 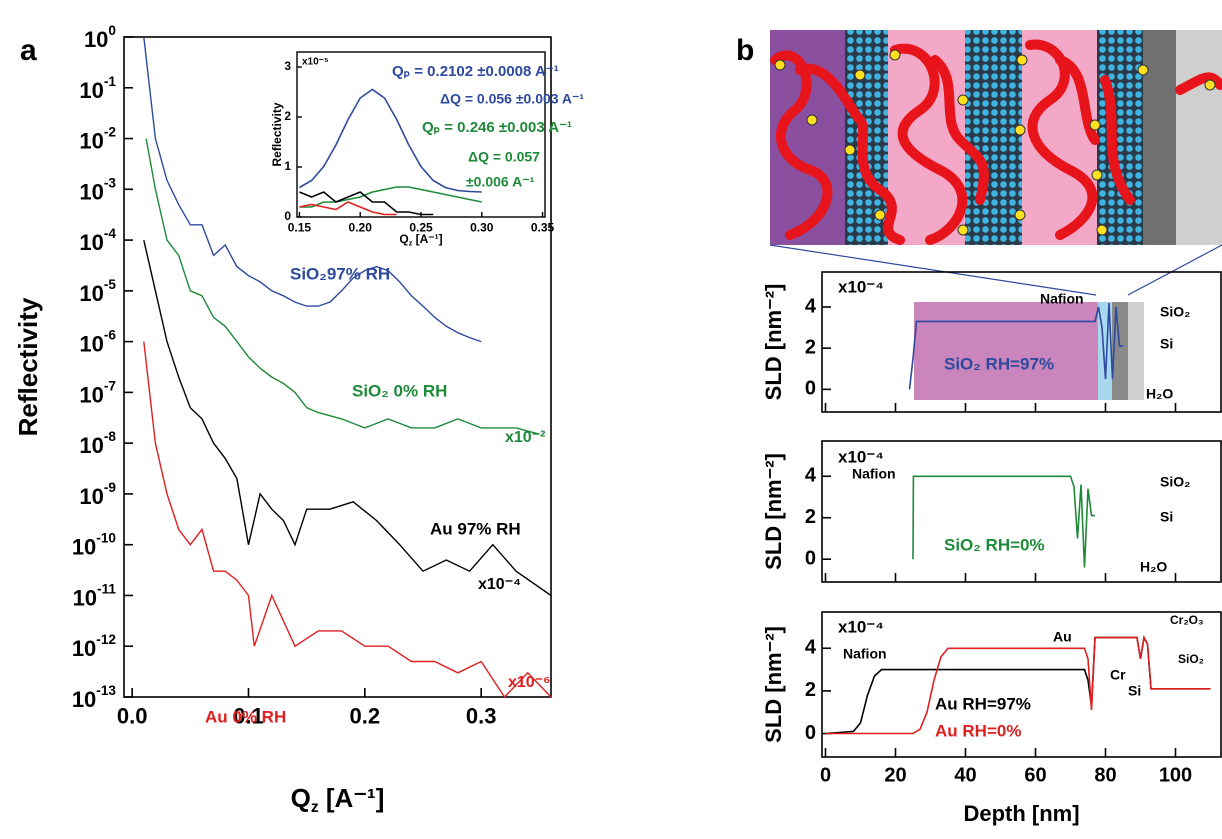 What do you see at coordinates (1035, 775) in the screenshot?
I see `x-tick-label: 60` at bounding box center [1035, 775].